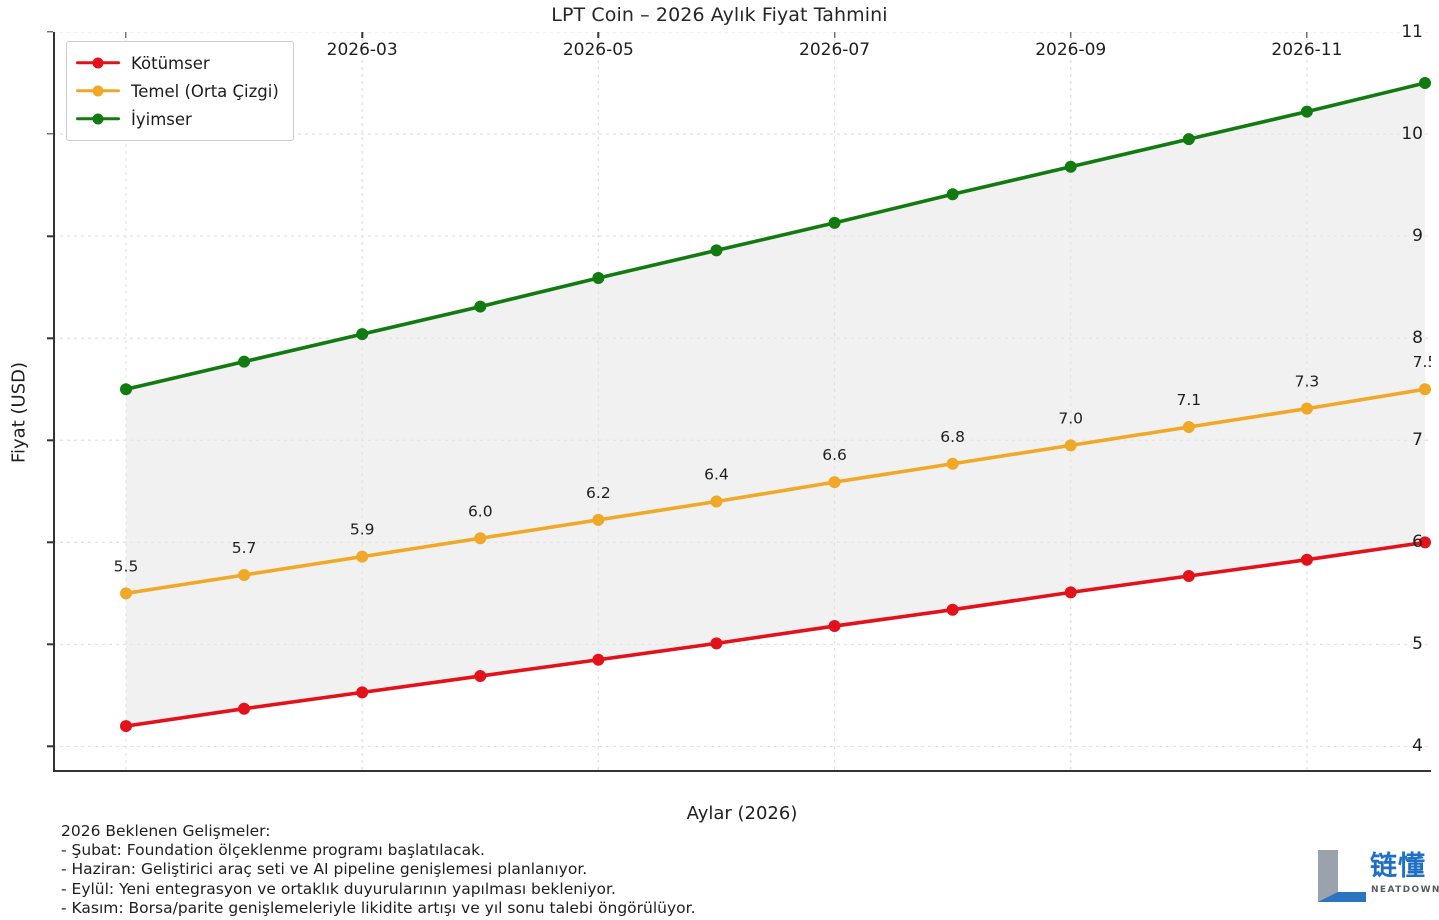 The width and height of the screenshot is (1439, 920). Describe the element at coordinates (1307, 50) in the screenshot. I see `x-tick-label: 2026-11` at that location.